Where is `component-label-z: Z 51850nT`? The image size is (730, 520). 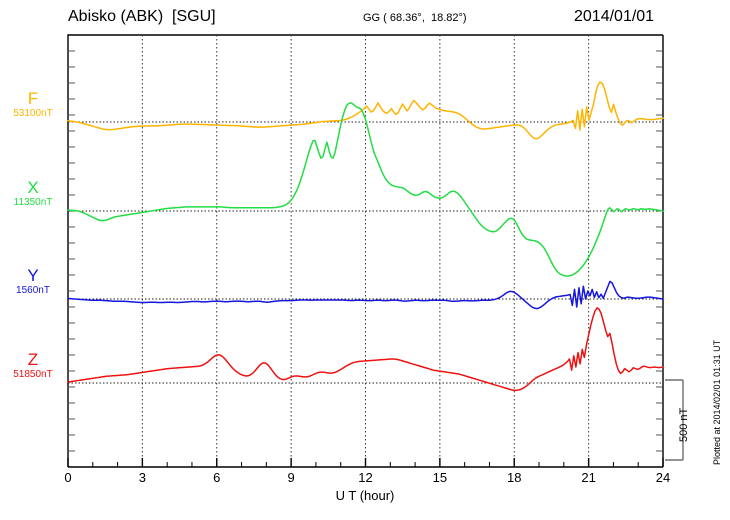
component-label-z: Z 51850nT is located at coordinates (33, 366).